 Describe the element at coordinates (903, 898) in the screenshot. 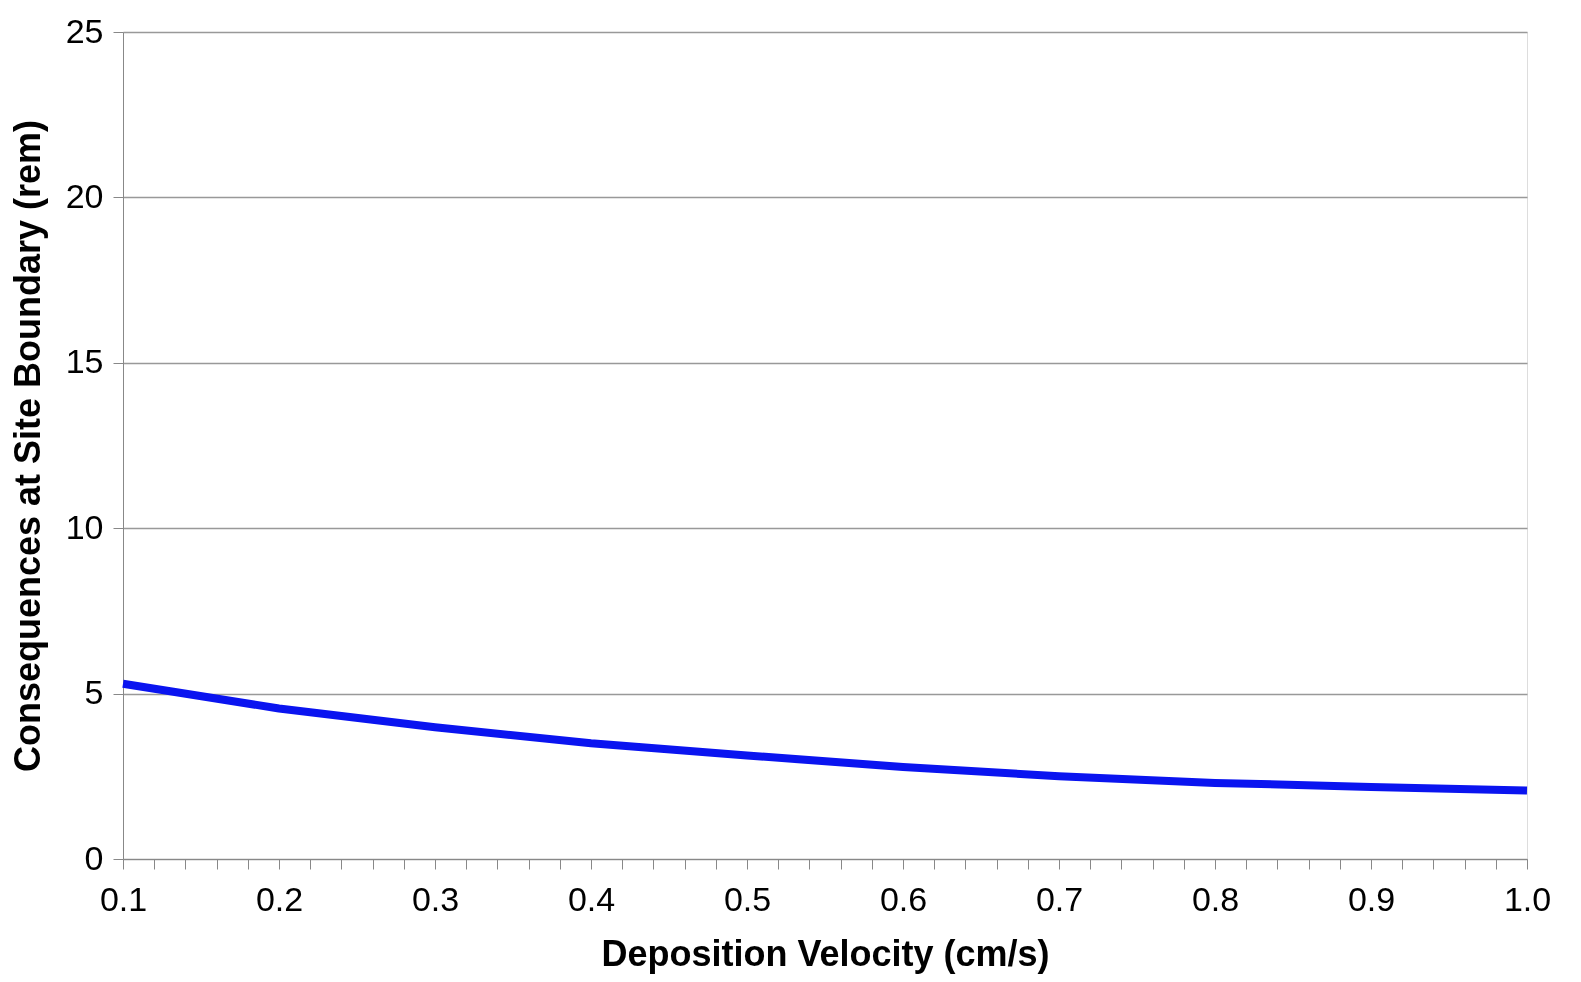

I see `x-tick-label: 0.6` at that location.